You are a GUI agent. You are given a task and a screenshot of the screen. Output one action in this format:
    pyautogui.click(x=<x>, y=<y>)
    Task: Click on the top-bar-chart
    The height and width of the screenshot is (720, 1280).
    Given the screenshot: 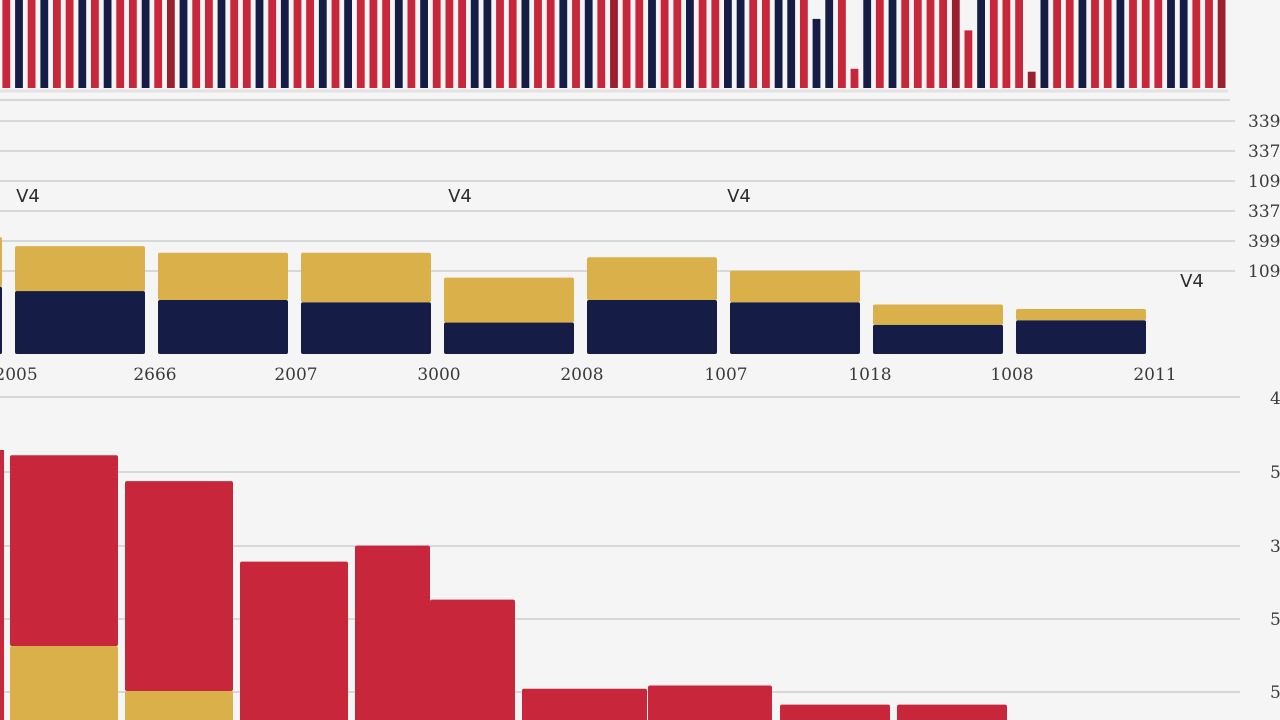 What is the action you would take?
    pyautogui.click(x=615, y=50)
    